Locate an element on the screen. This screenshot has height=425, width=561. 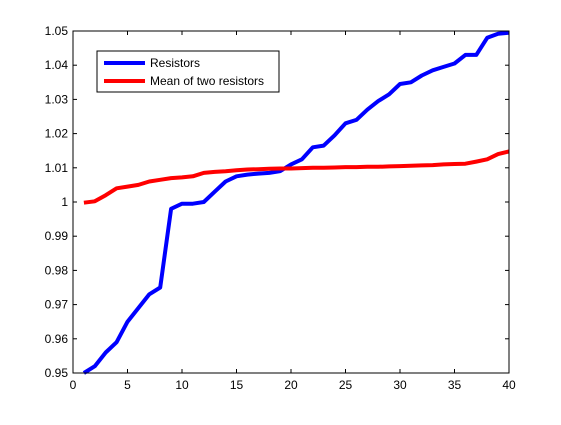
legend-label: Mean of two resistors is located at coordinates (207, 81).